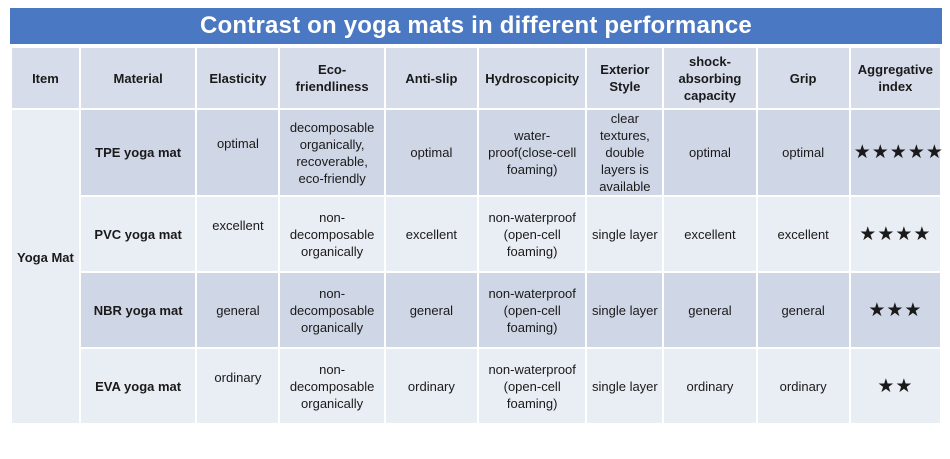  I want to click on grip-cell: optimal, so click(803, 152).